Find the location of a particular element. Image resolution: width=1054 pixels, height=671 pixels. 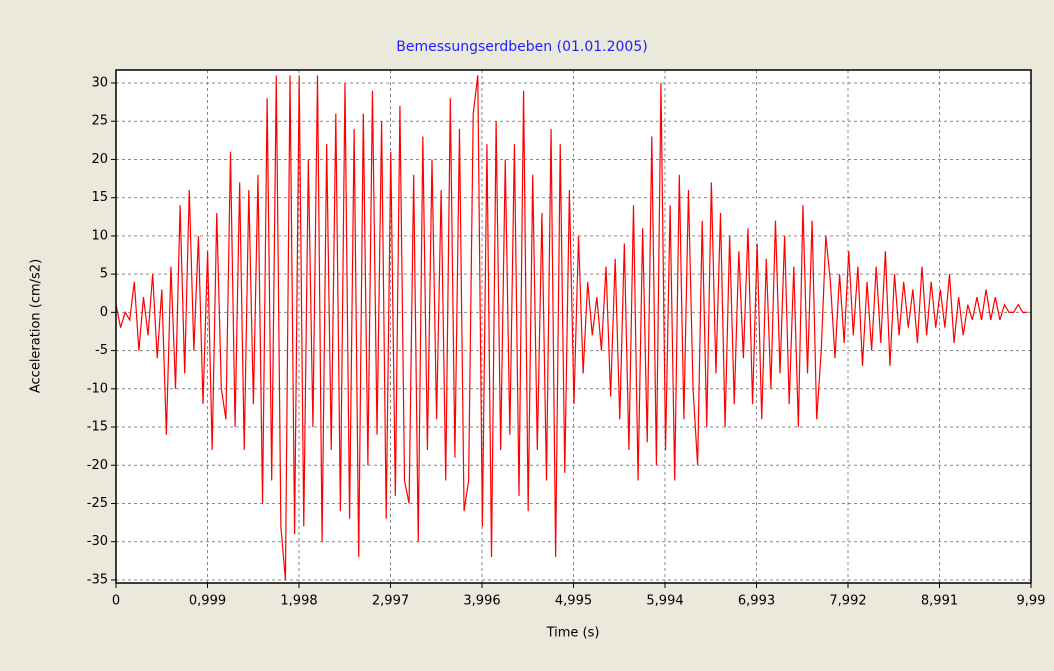

x-axis-label: Time (s) is located at coordinates (573, 633).